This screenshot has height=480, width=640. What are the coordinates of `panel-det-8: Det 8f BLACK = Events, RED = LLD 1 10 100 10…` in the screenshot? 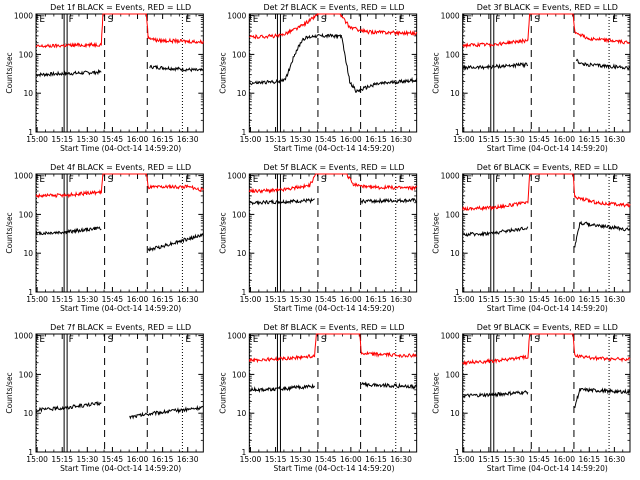 It's located at (318, 398).